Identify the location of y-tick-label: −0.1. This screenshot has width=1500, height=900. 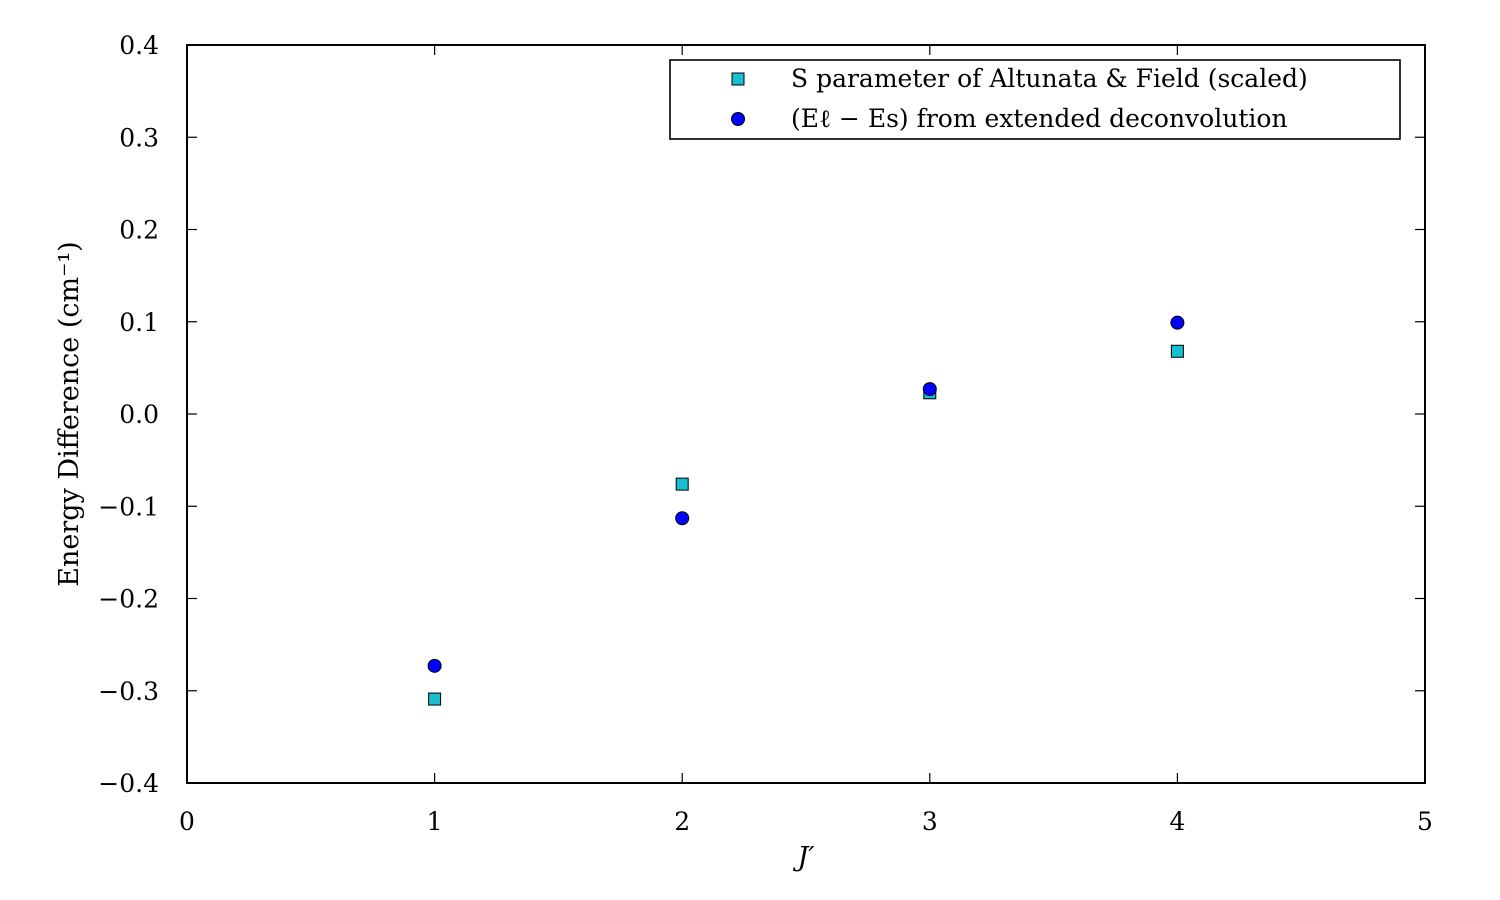
(128, 506).